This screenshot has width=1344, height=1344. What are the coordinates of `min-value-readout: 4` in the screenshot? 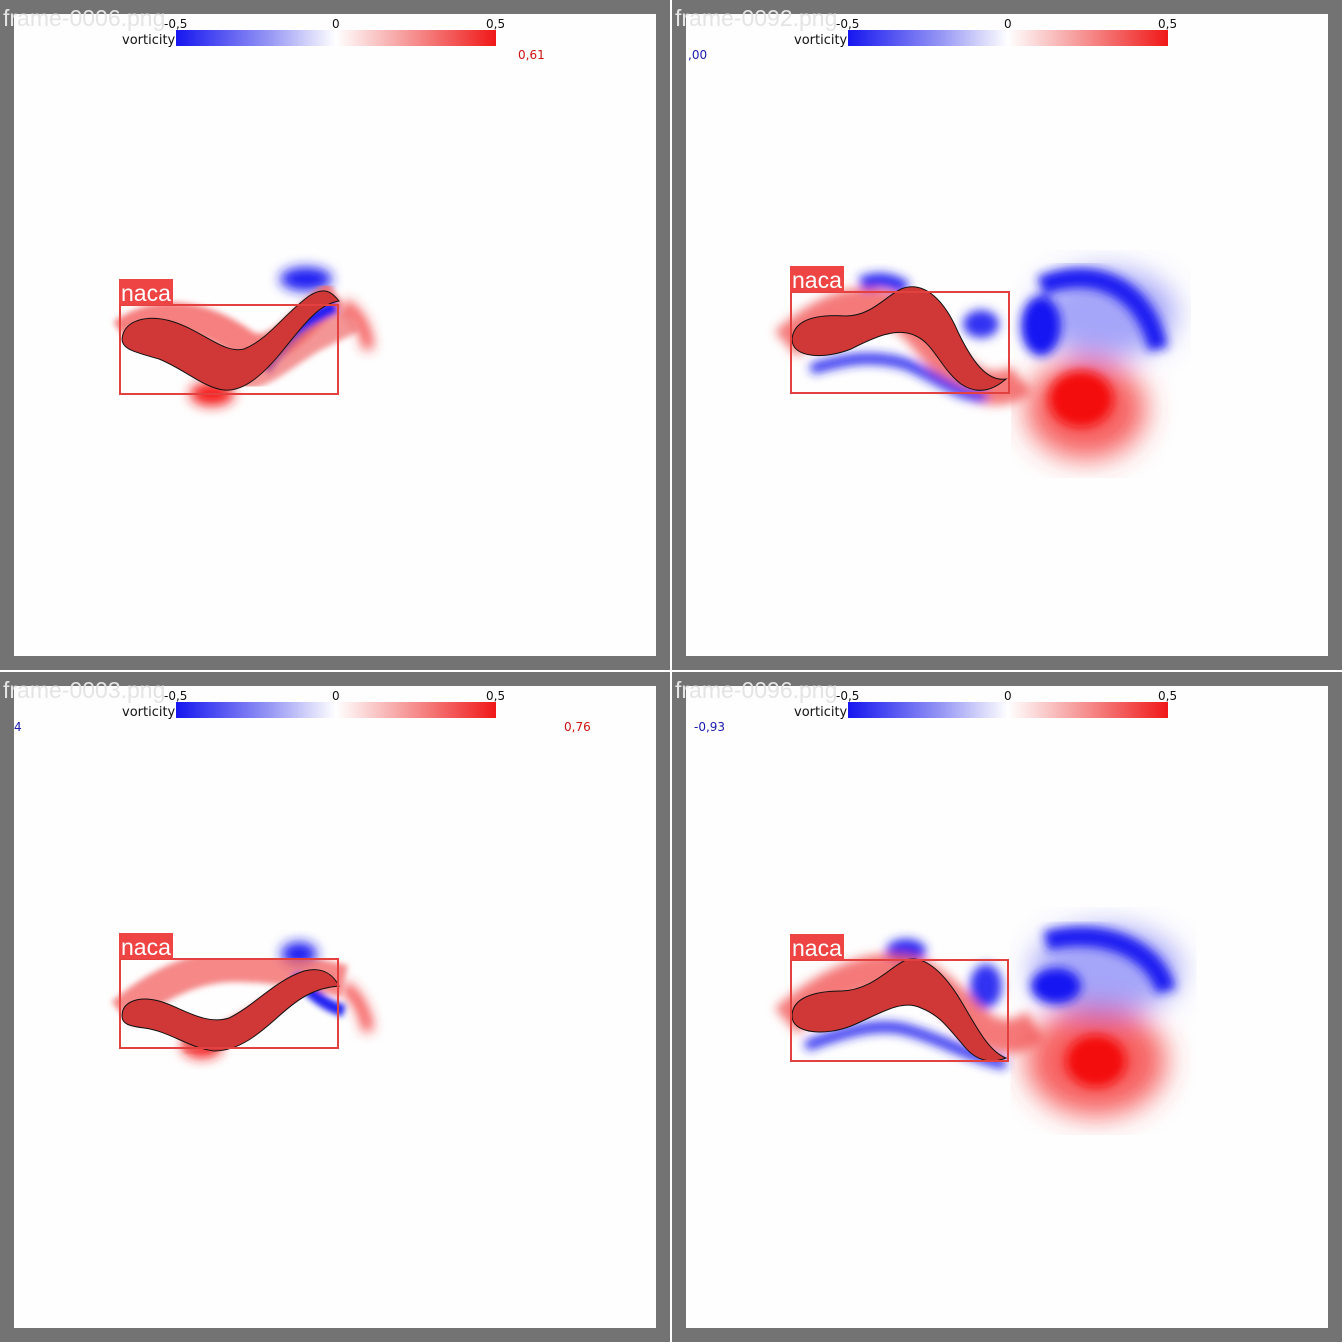 It's located at (18, 727).